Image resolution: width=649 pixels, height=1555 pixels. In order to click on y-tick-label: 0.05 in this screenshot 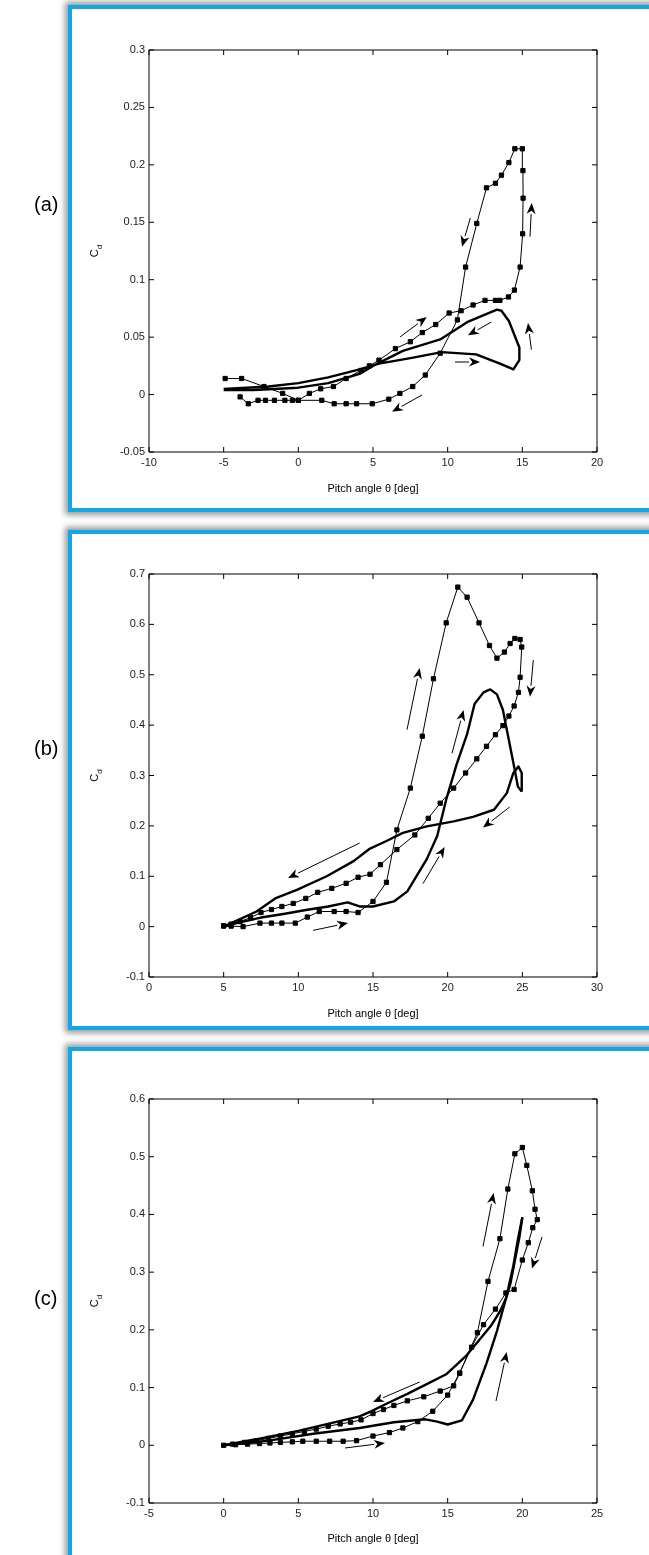, I will do `click(134, 336)`.